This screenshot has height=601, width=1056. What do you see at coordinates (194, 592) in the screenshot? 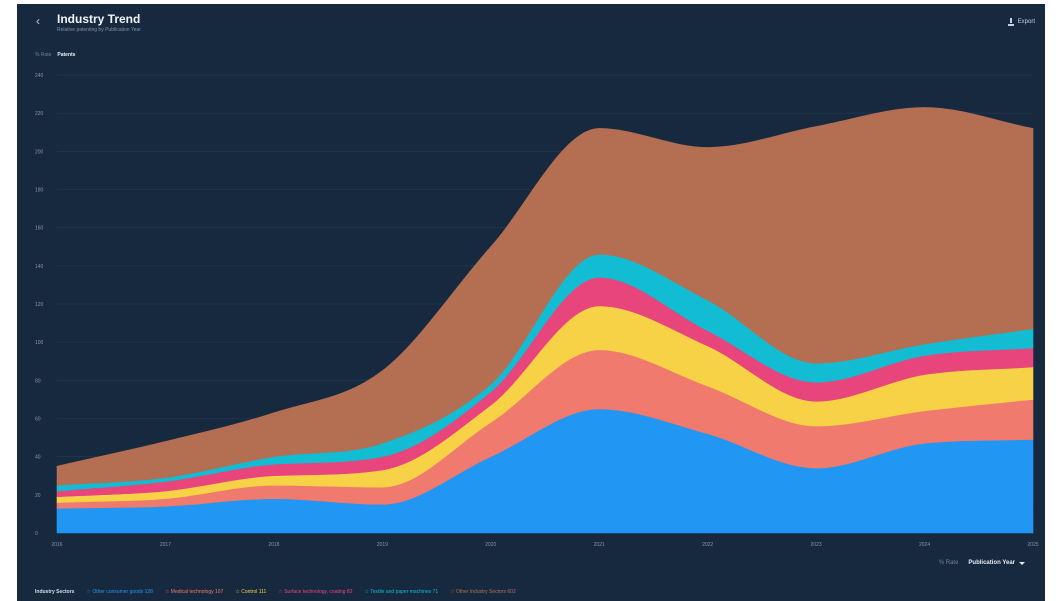
I see `legend-item-2: ☆ Medical technology 107` at bounding box center [194, 592].